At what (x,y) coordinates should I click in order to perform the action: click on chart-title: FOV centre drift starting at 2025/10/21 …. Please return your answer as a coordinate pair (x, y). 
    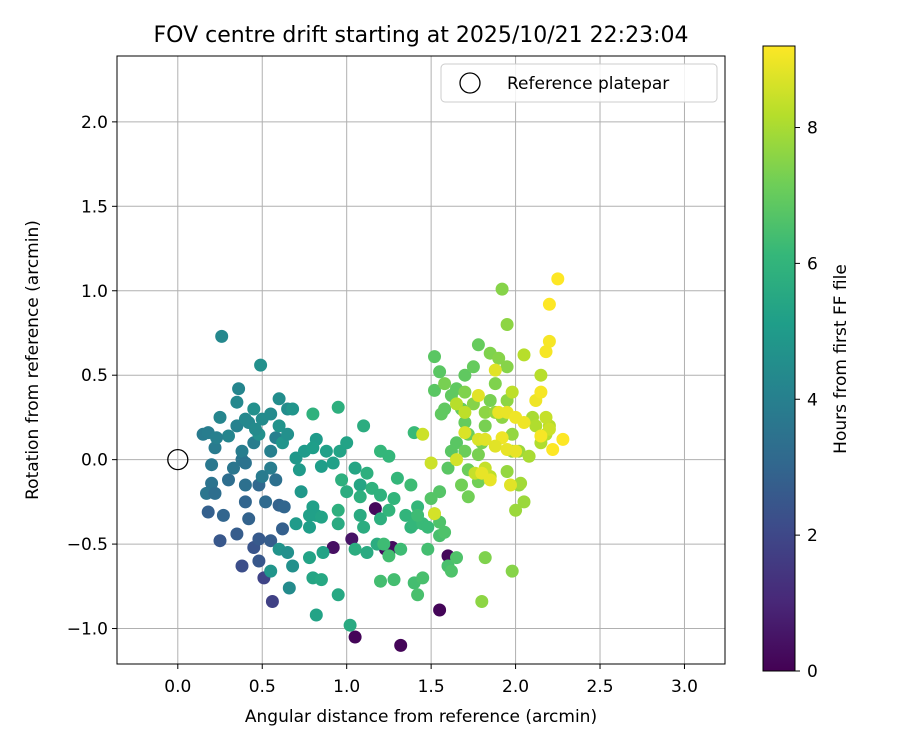
    Looking at the image, I should click on (421, 35).